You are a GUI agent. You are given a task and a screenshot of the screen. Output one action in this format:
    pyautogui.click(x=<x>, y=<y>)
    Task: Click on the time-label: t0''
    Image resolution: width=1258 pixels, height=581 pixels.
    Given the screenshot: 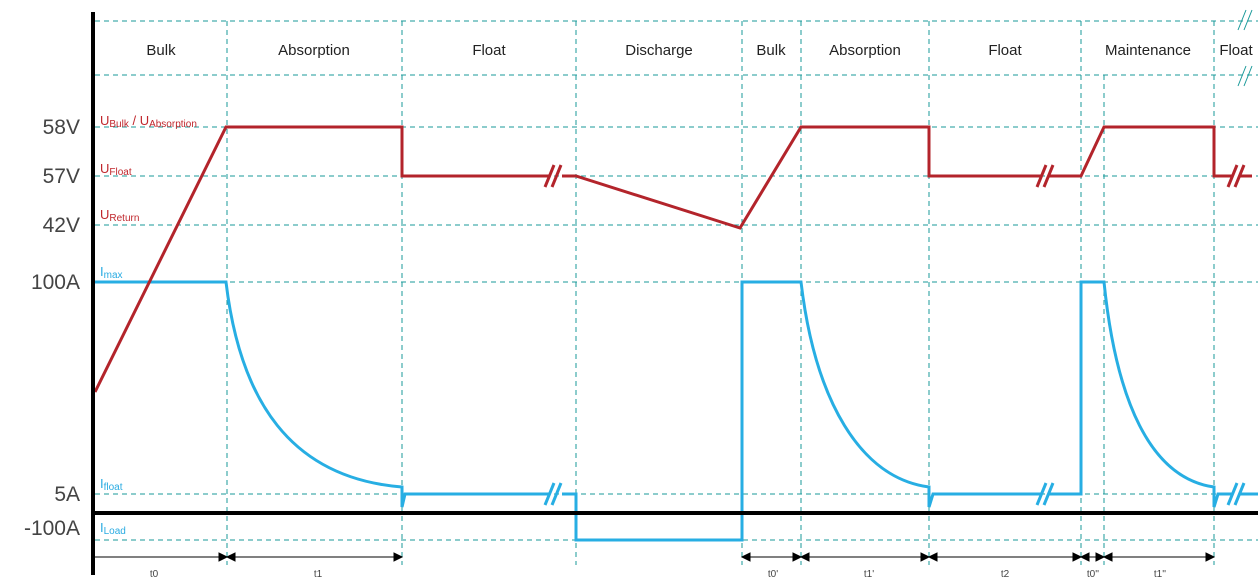 What is the action you would take?
    pyautogui.click(x=1093, y=574)
    